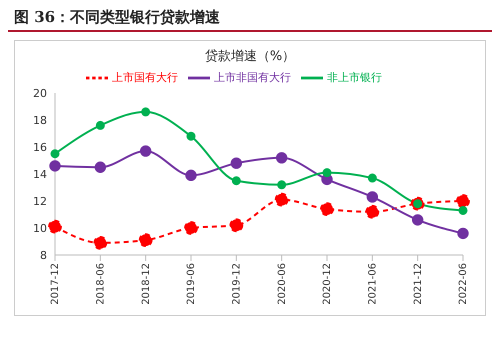 The height and width of the screenshot is (343, 500). Describe the element at coordinates (464, 284) in the screenshot. I see `x-tick-label: 2022-06` at that location.